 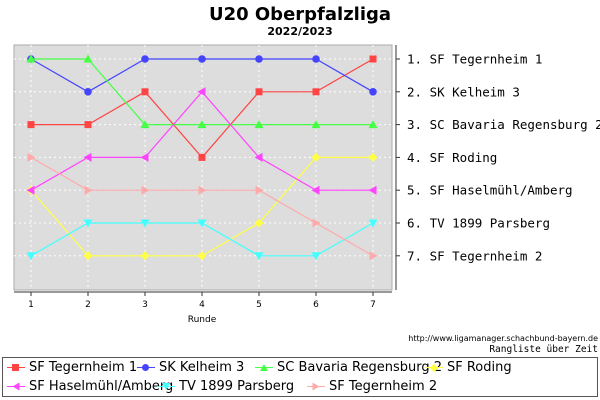 I want to click on legend-label: SF Haselmühl/Amberg, so click(x=101, y=386).